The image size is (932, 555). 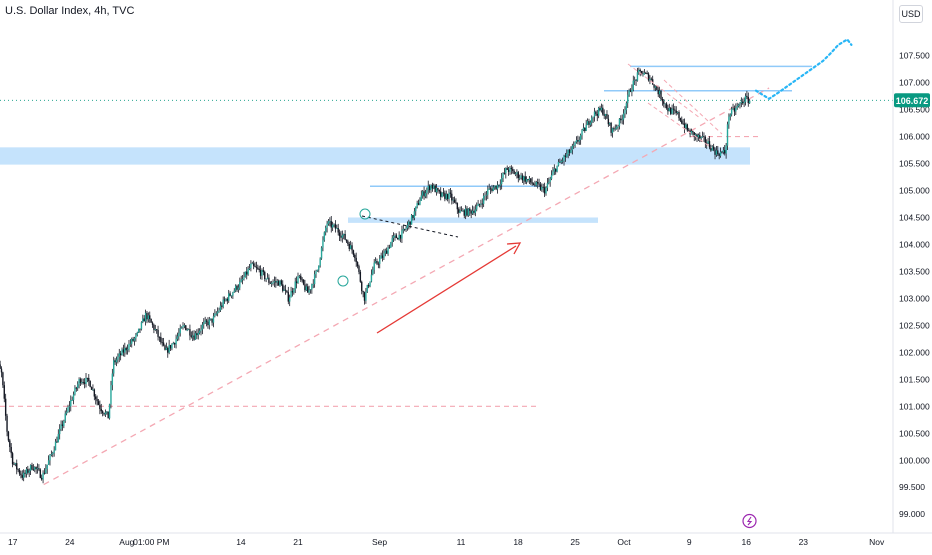 I want to click on time-tick-label: Nov, so click(x=877, y=542).